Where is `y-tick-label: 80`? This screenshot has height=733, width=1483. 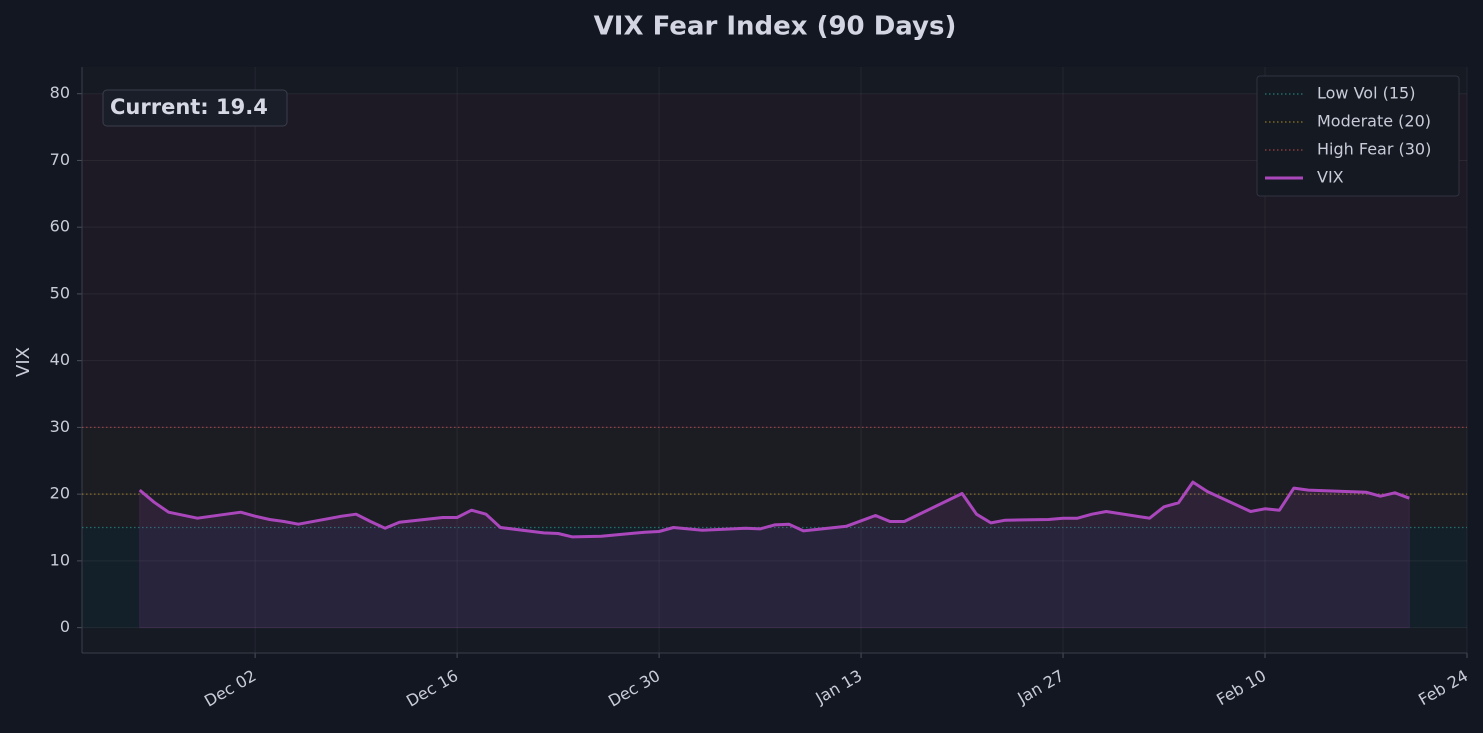
y-tick-label: 80 is located at coordinates (60, 92).